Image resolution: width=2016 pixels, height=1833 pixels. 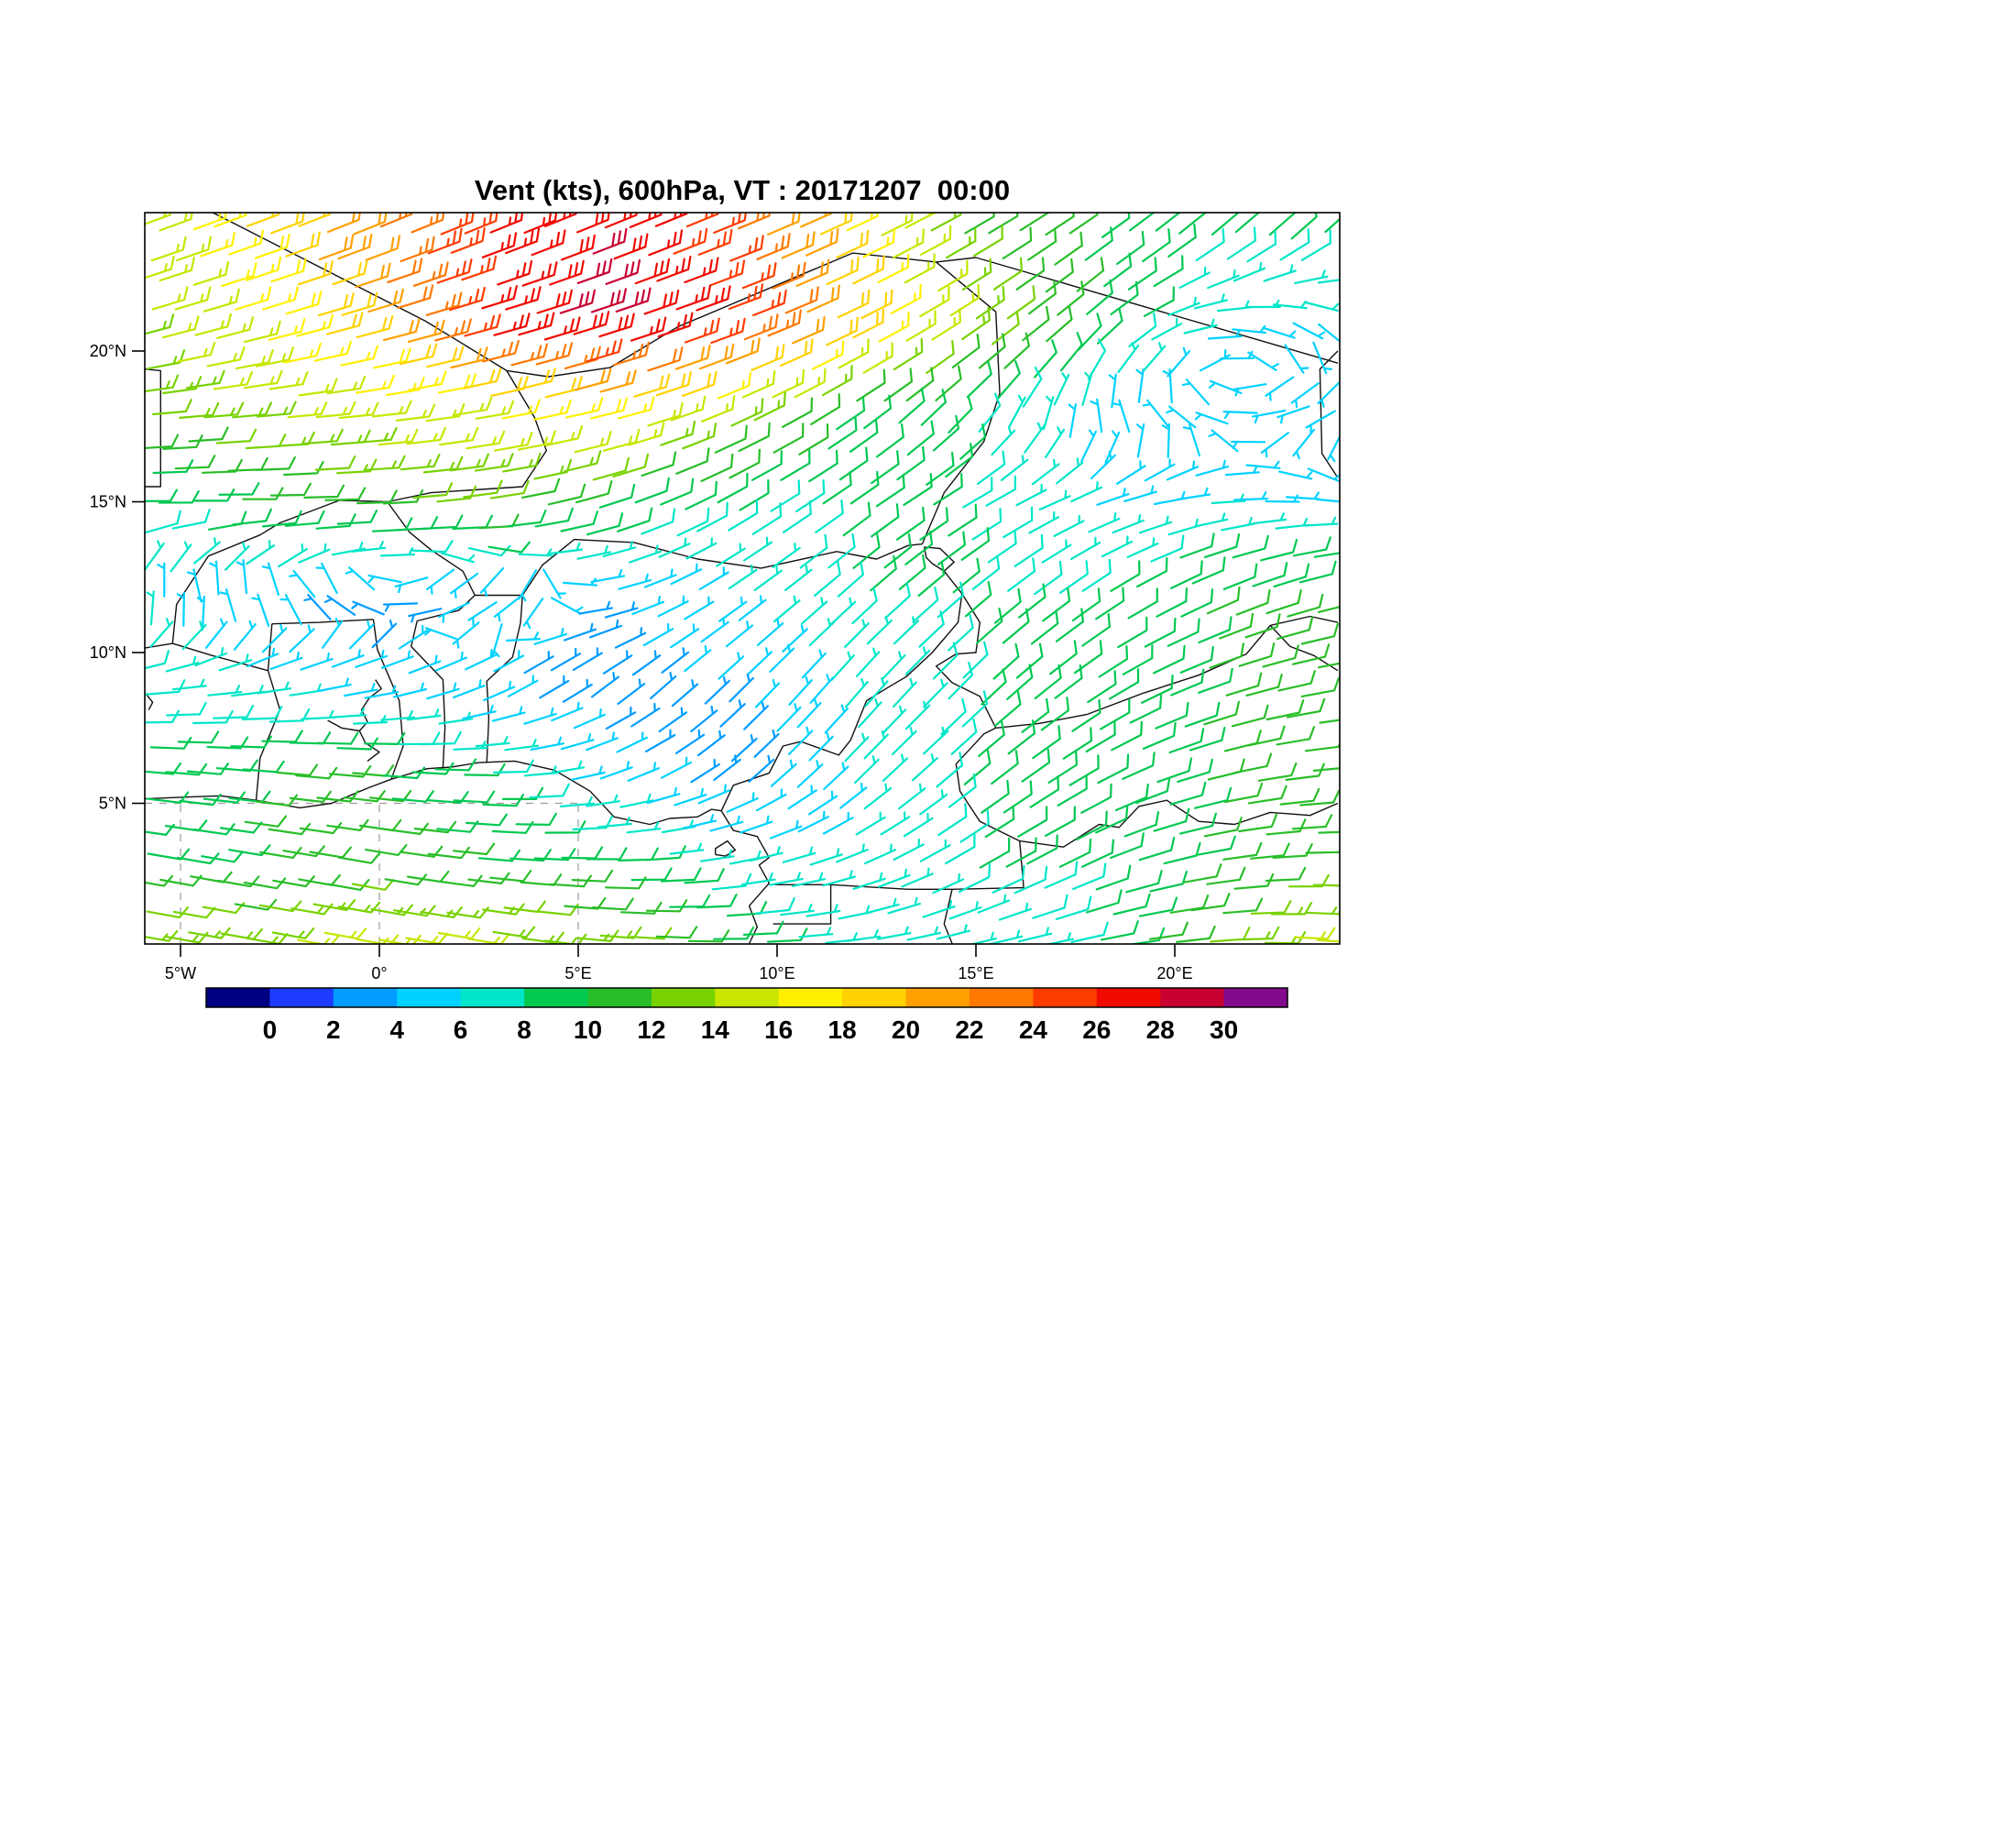 I want to click on colorbar-tick-label: 18, so click(x=842, y=1029).